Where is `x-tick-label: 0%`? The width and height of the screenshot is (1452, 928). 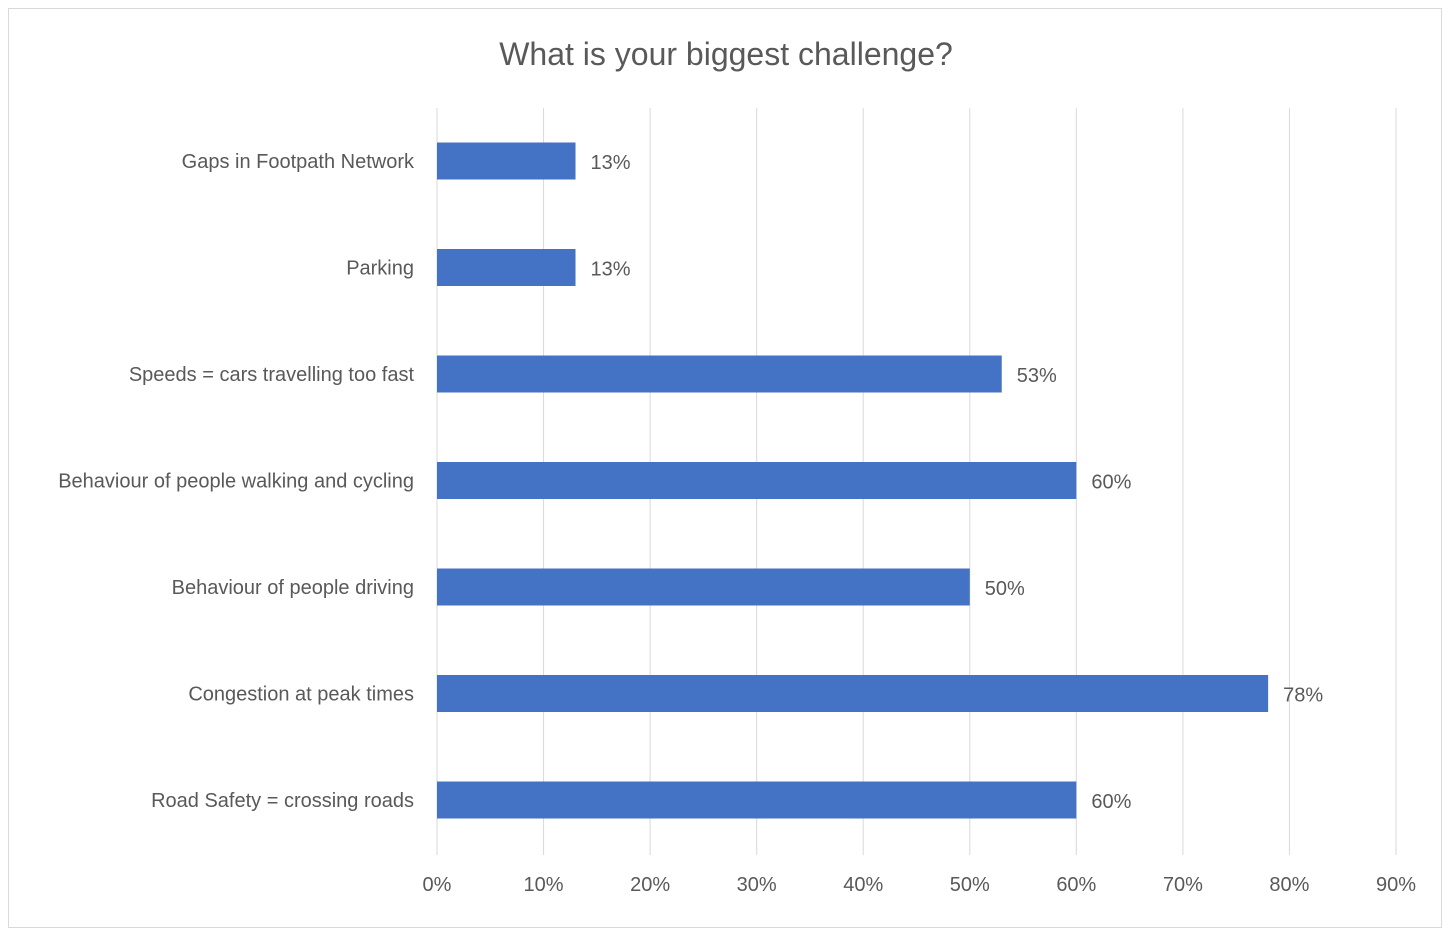 x-tick-label: 0% is located at coordinates (437, 885).